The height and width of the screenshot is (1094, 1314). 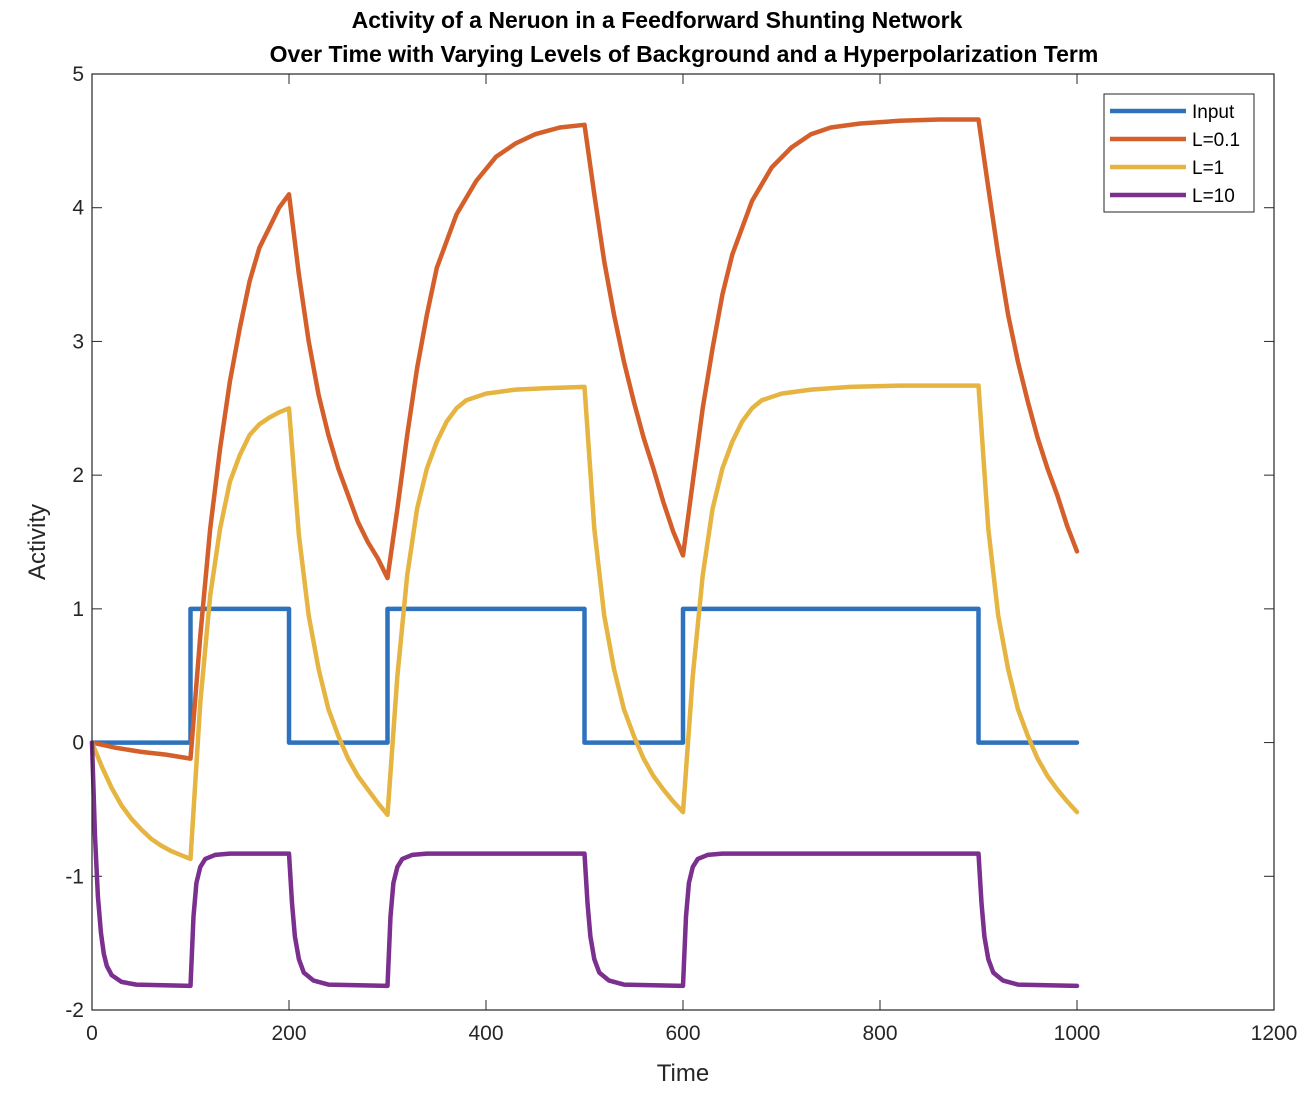 What do you see at coordinates (74, 876) in the screenshot?
I see `y-tick-label: -1` at bounding box center [74, 876].